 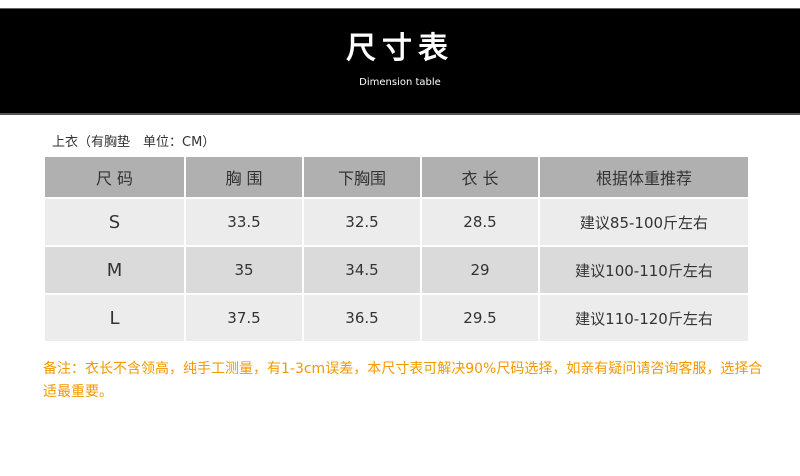 I want to click on header-length: 衣 长, so click(x=480, y=177).